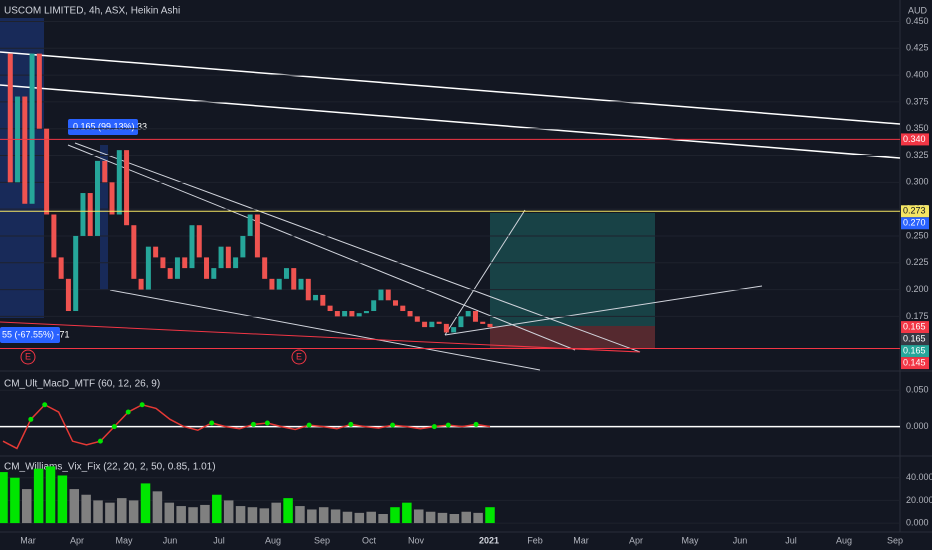 This screenshot has width=932, height=550. Describe the element at coordinates (581, 540) in the screenshot. I see `x-tick-label: Mar` at that location.